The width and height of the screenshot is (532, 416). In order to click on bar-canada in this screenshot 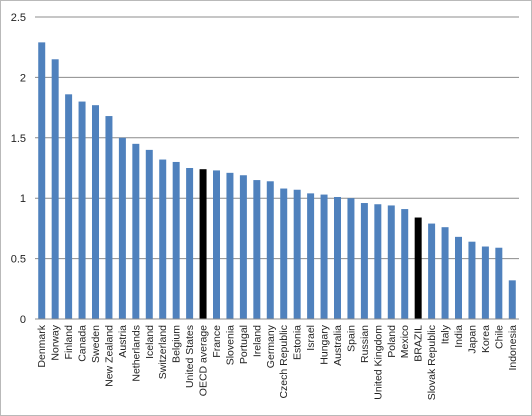, I will do `click(82, 210)`.